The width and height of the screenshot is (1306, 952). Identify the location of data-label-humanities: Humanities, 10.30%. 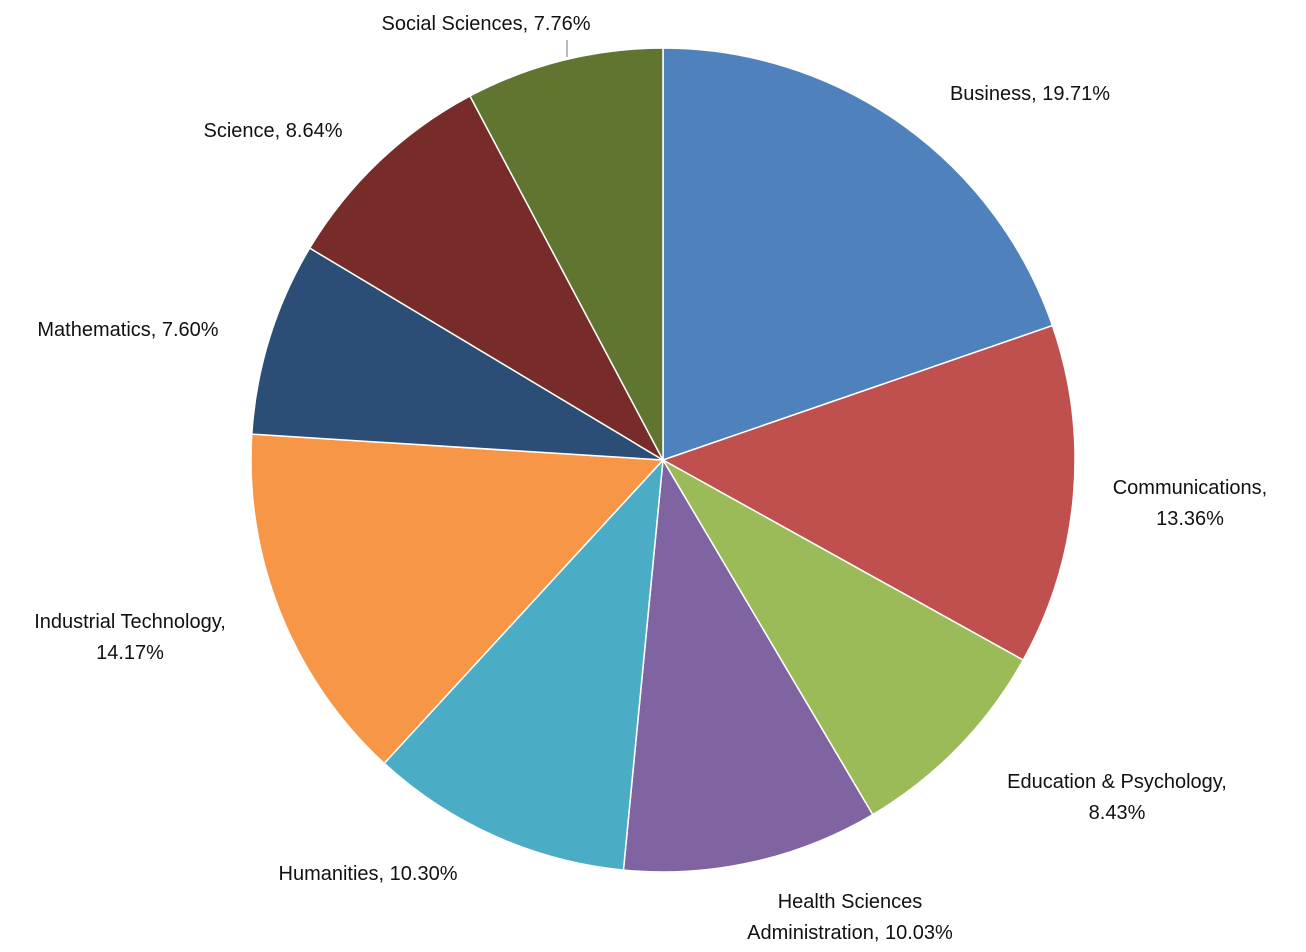
(368, 874).